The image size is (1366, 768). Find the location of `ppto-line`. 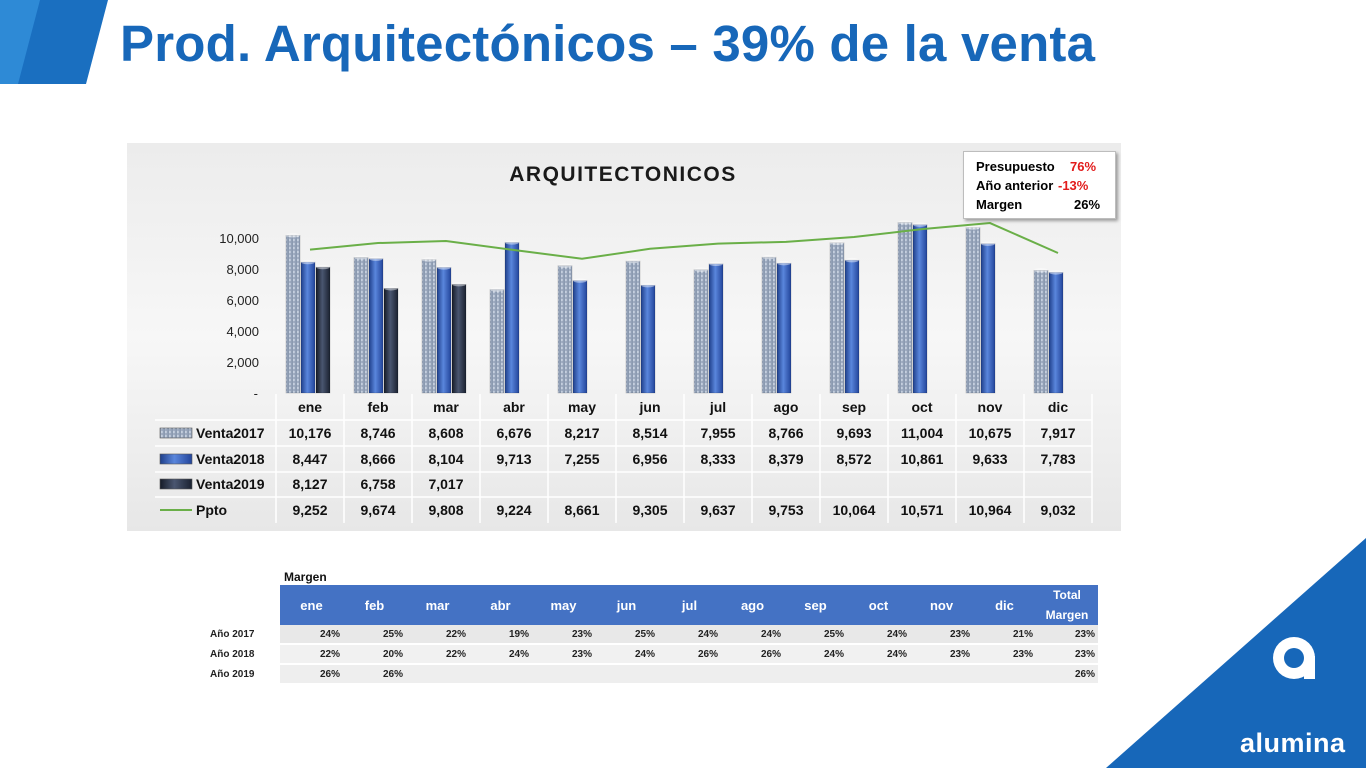

ppto-line is located at coordinates (684, 241).